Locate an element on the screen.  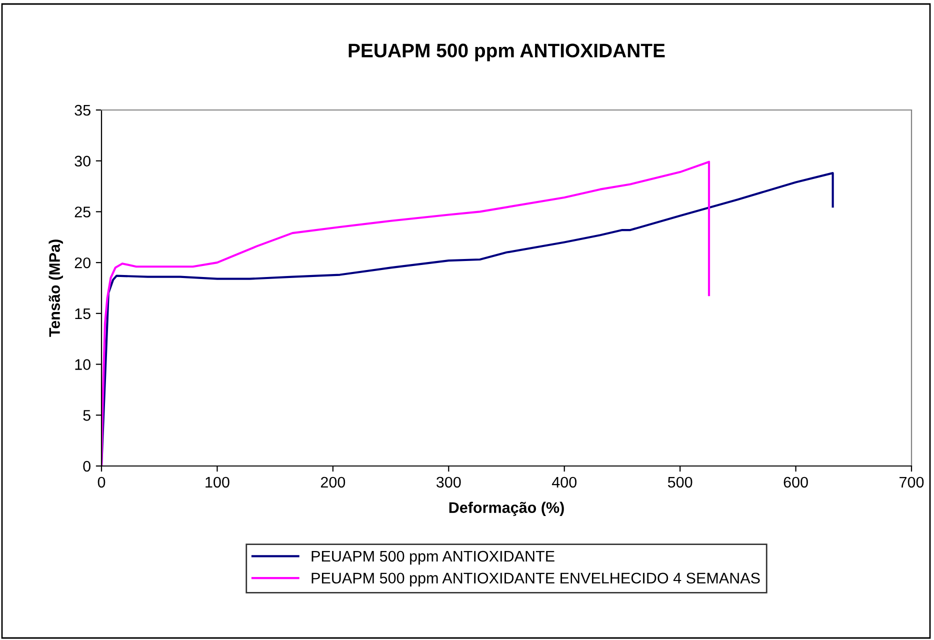
legend-label: PEUAPM 500 ppm ANTIOXIDANTE is located at coordinates (433, 557).